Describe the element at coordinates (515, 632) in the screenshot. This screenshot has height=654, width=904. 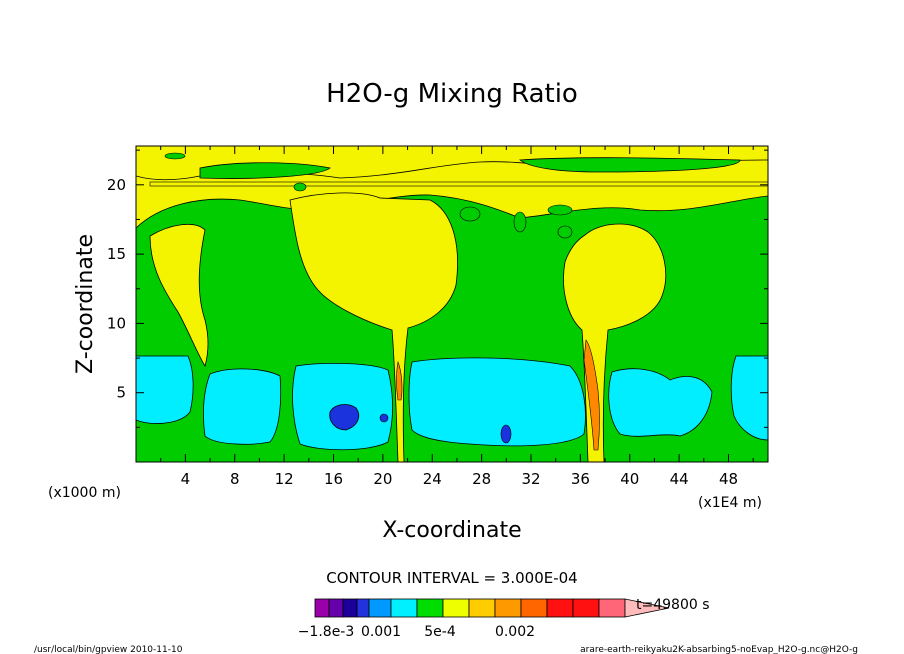
I see `colorbar-tick-label: 0.002` at that location.